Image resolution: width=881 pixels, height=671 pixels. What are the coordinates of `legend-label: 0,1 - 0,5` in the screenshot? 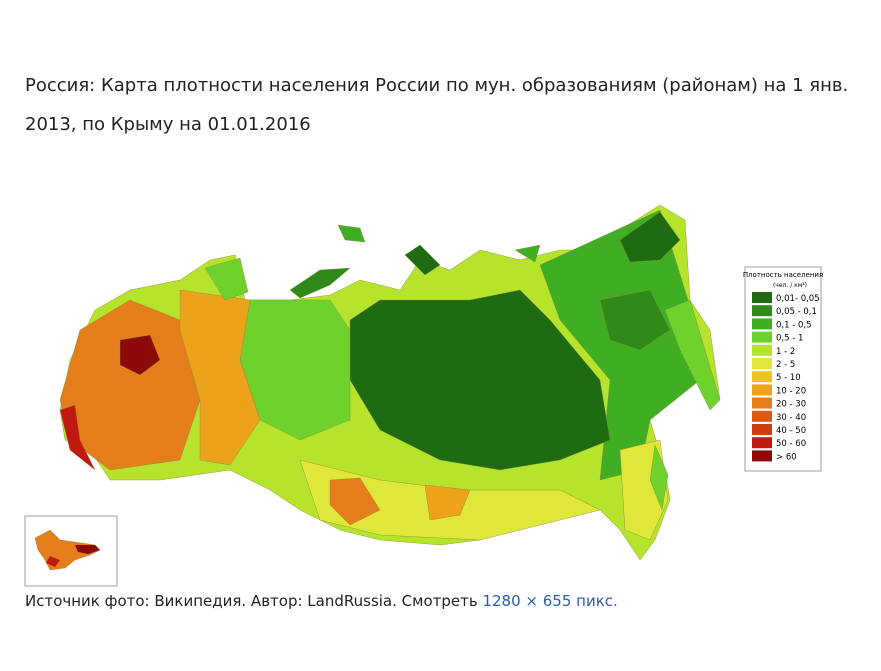 It's located at (794, 325).